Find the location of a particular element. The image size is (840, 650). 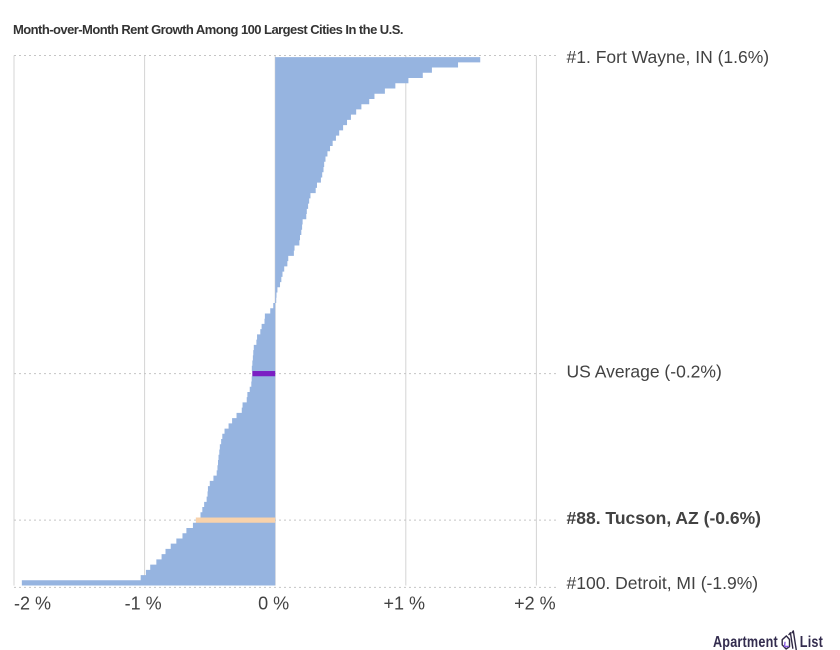

svg-text: #88. Tucson, AZ (-0.6%) is located at coordinates (664, 518).